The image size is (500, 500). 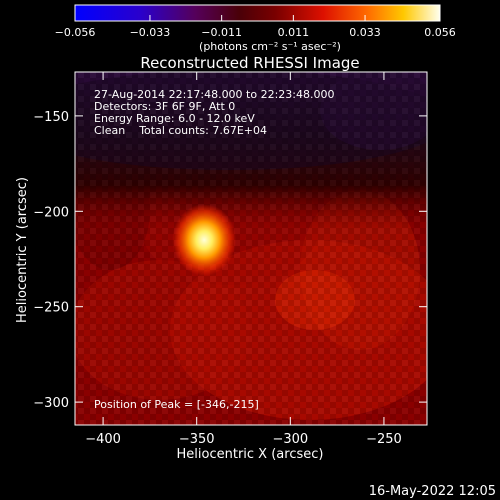 I want to click on annotation-clean-counts: Clean Total counts: 7.67E+04, so click(x=180, y=130).